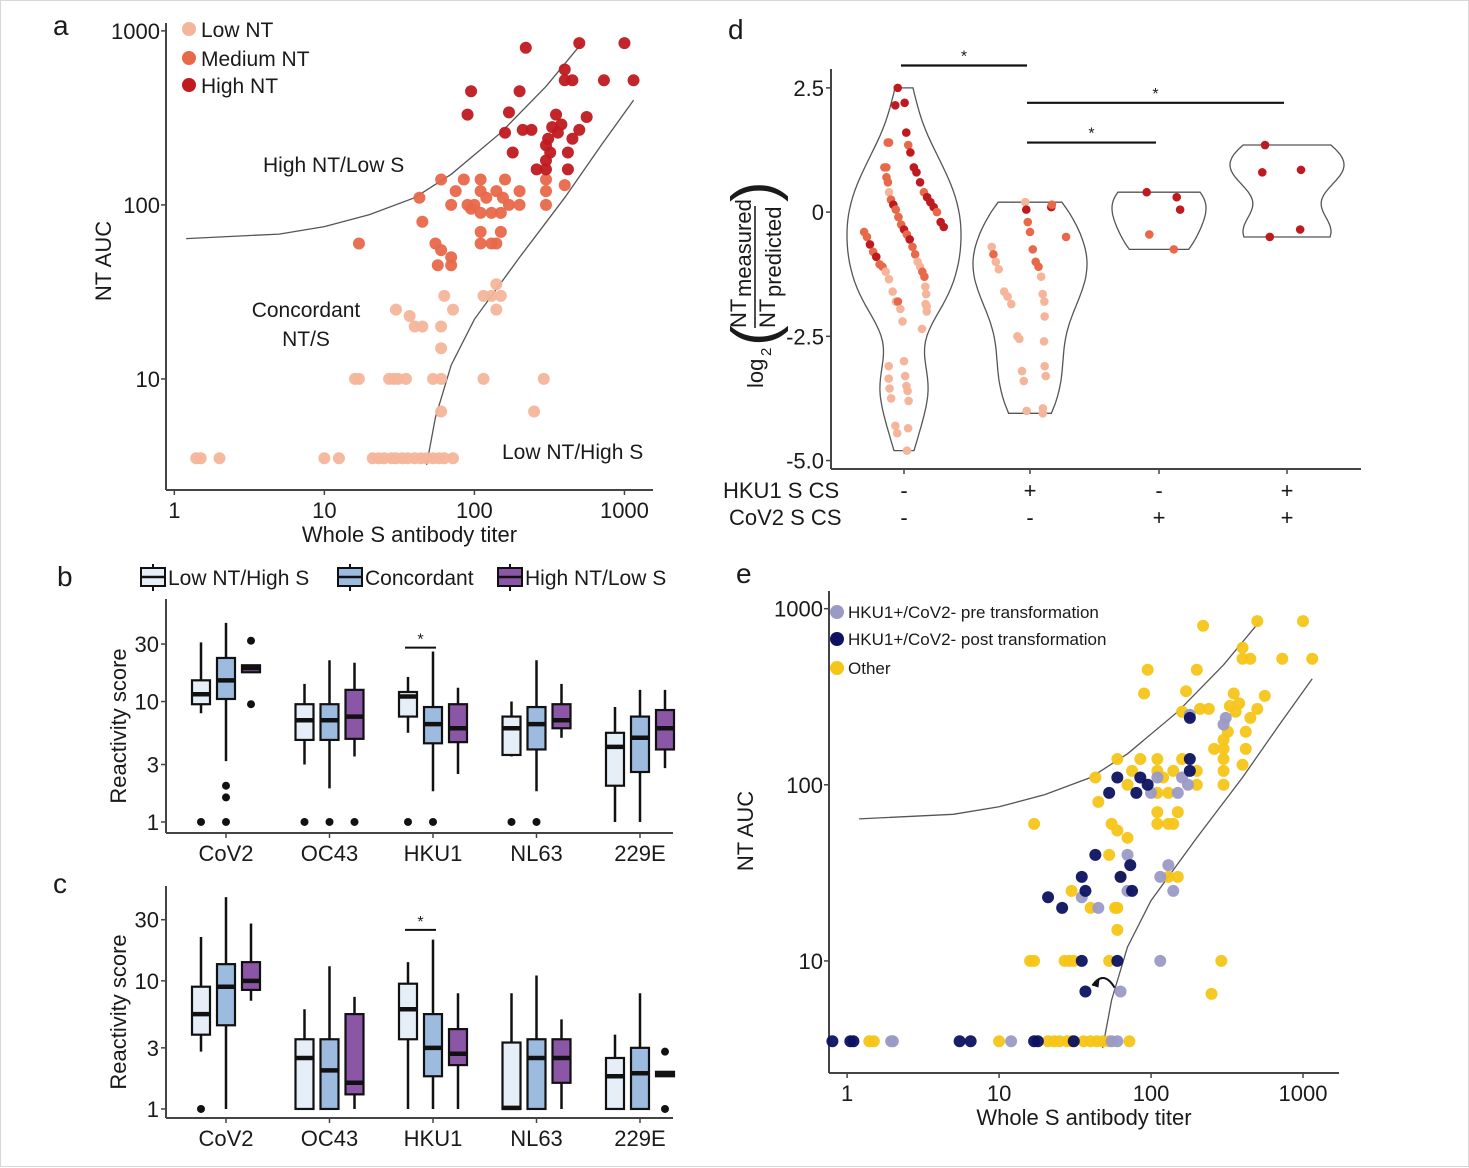 Image resolution: width=1469 pixels, height=1168 pixels. What do you see at coordinates (837, 639) in the screenshot?
I see `legend-marker-post-transformation` at bounding box center [837, 639].